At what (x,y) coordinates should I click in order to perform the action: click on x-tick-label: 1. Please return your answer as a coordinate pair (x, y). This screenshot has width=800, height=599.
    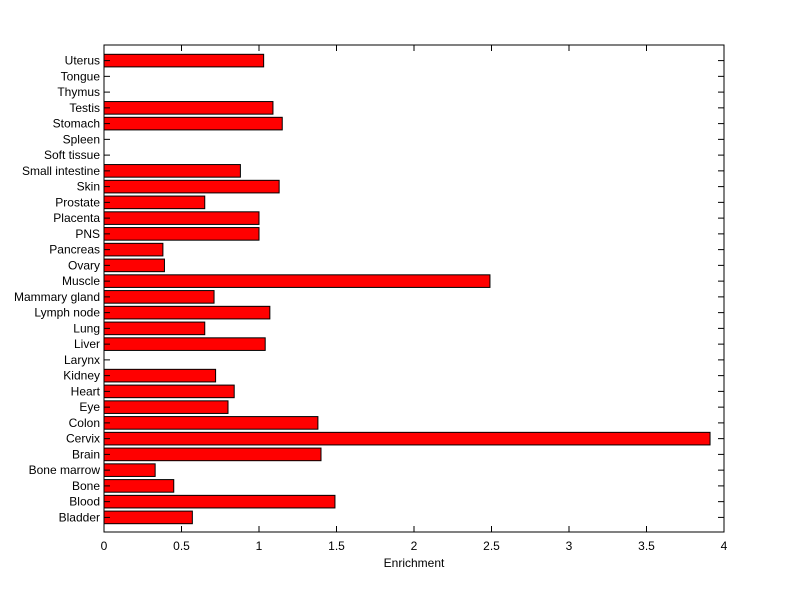
    Looking at the image, I should click on (259, 546).